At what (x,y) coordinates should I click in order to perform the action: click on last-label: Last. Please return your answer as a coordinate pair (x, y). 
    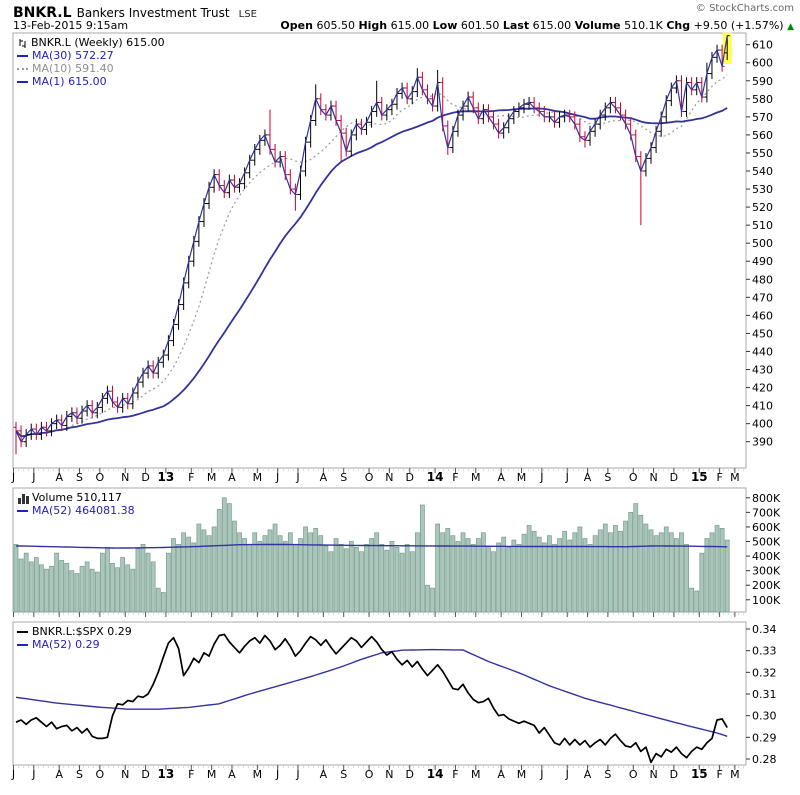
    Looking at the image, I should click on (516, 25).